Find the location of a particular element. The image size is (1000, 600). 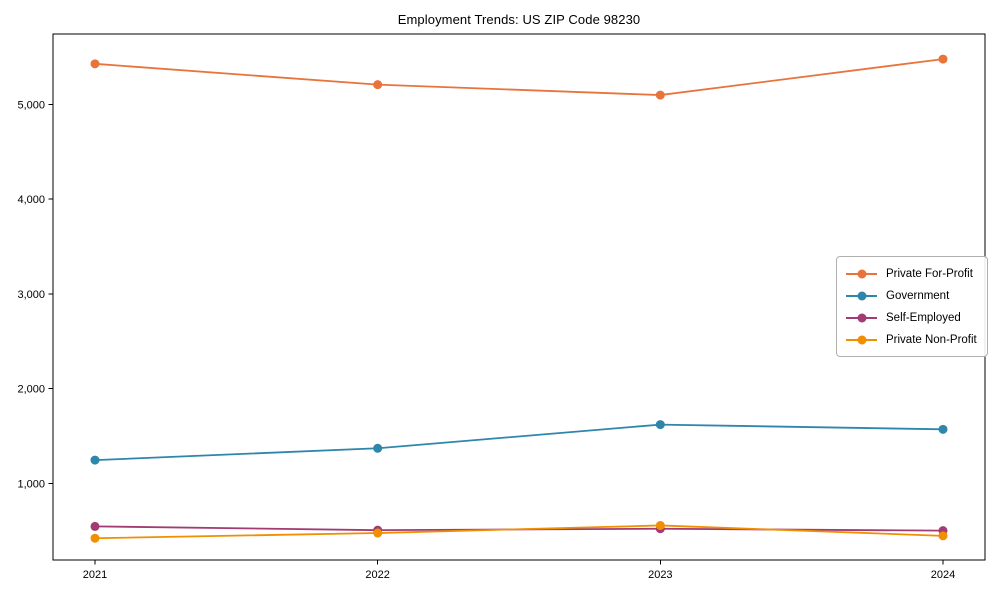

y-tick-label: 1,000 is located at coordinates (31, 484).